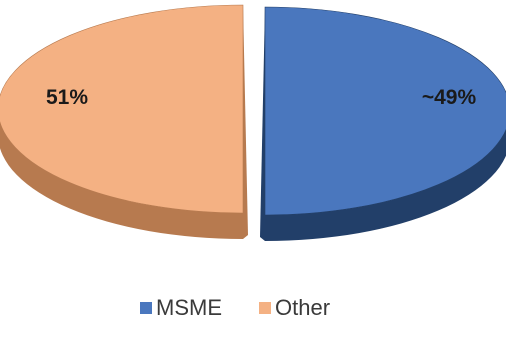 The height and width of the screenshot is (340, 506). Describe the element at coordinates (235, 307) in the screenshot. I see `legend: MSME Other` at that location.